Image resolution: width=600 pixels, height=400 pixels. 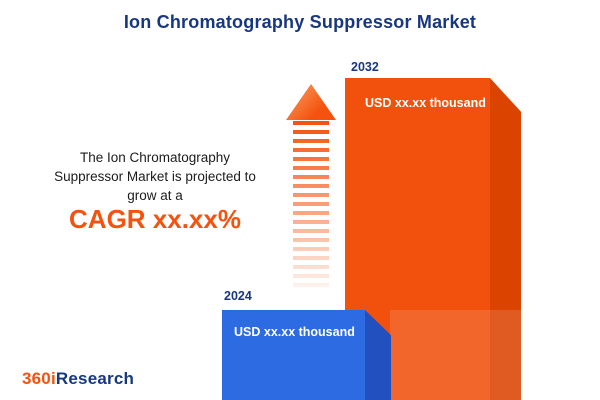 I want to click on bar-2024-year-label: 2024, so click(x=238, y=296).